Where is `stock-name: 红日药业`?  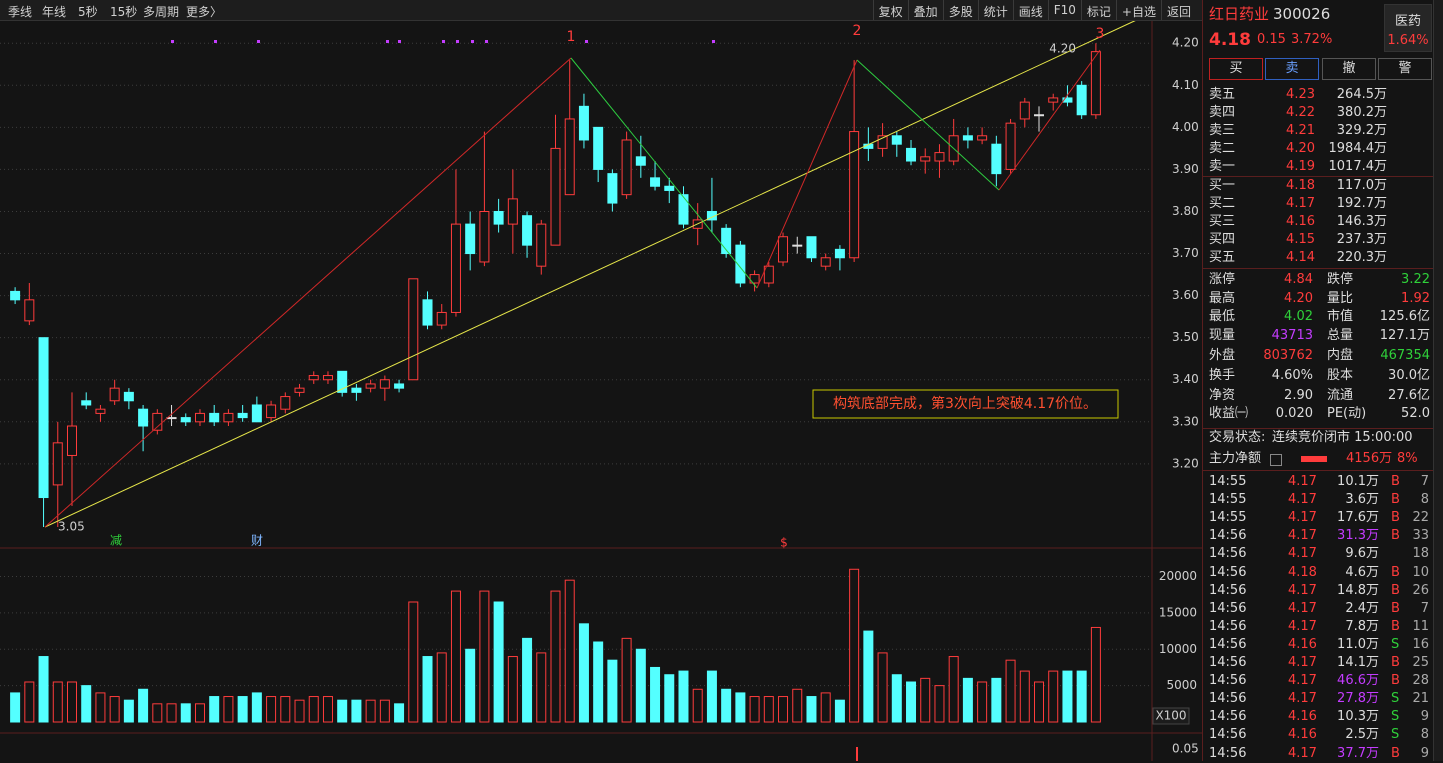 stock-name: 红日药业 is located at coordinates (1239, 14).